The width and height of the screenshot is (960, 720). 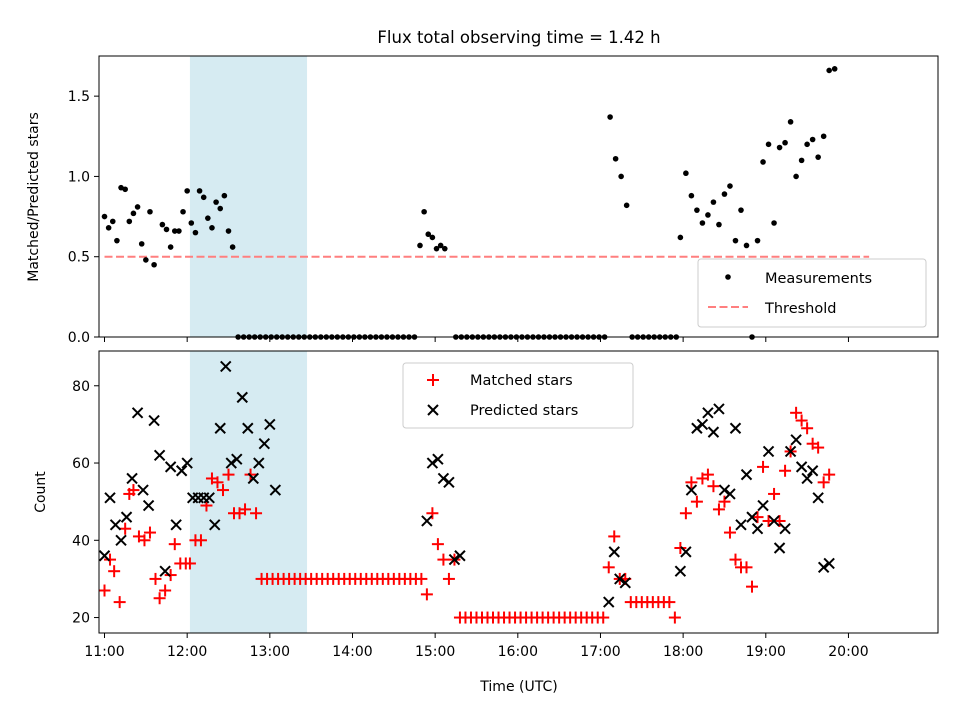 I want to click on top-y-tick-label: 0.0, so click(x=79, y=338).